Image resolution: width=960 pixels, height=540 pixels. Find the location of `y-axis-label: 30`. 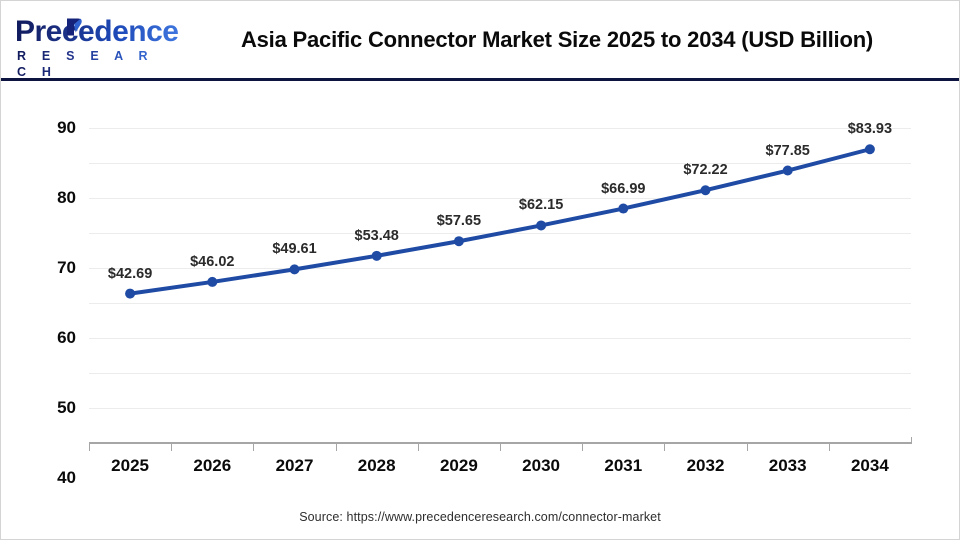

y-axis-label: 30 is located at coordinates (66, 538).